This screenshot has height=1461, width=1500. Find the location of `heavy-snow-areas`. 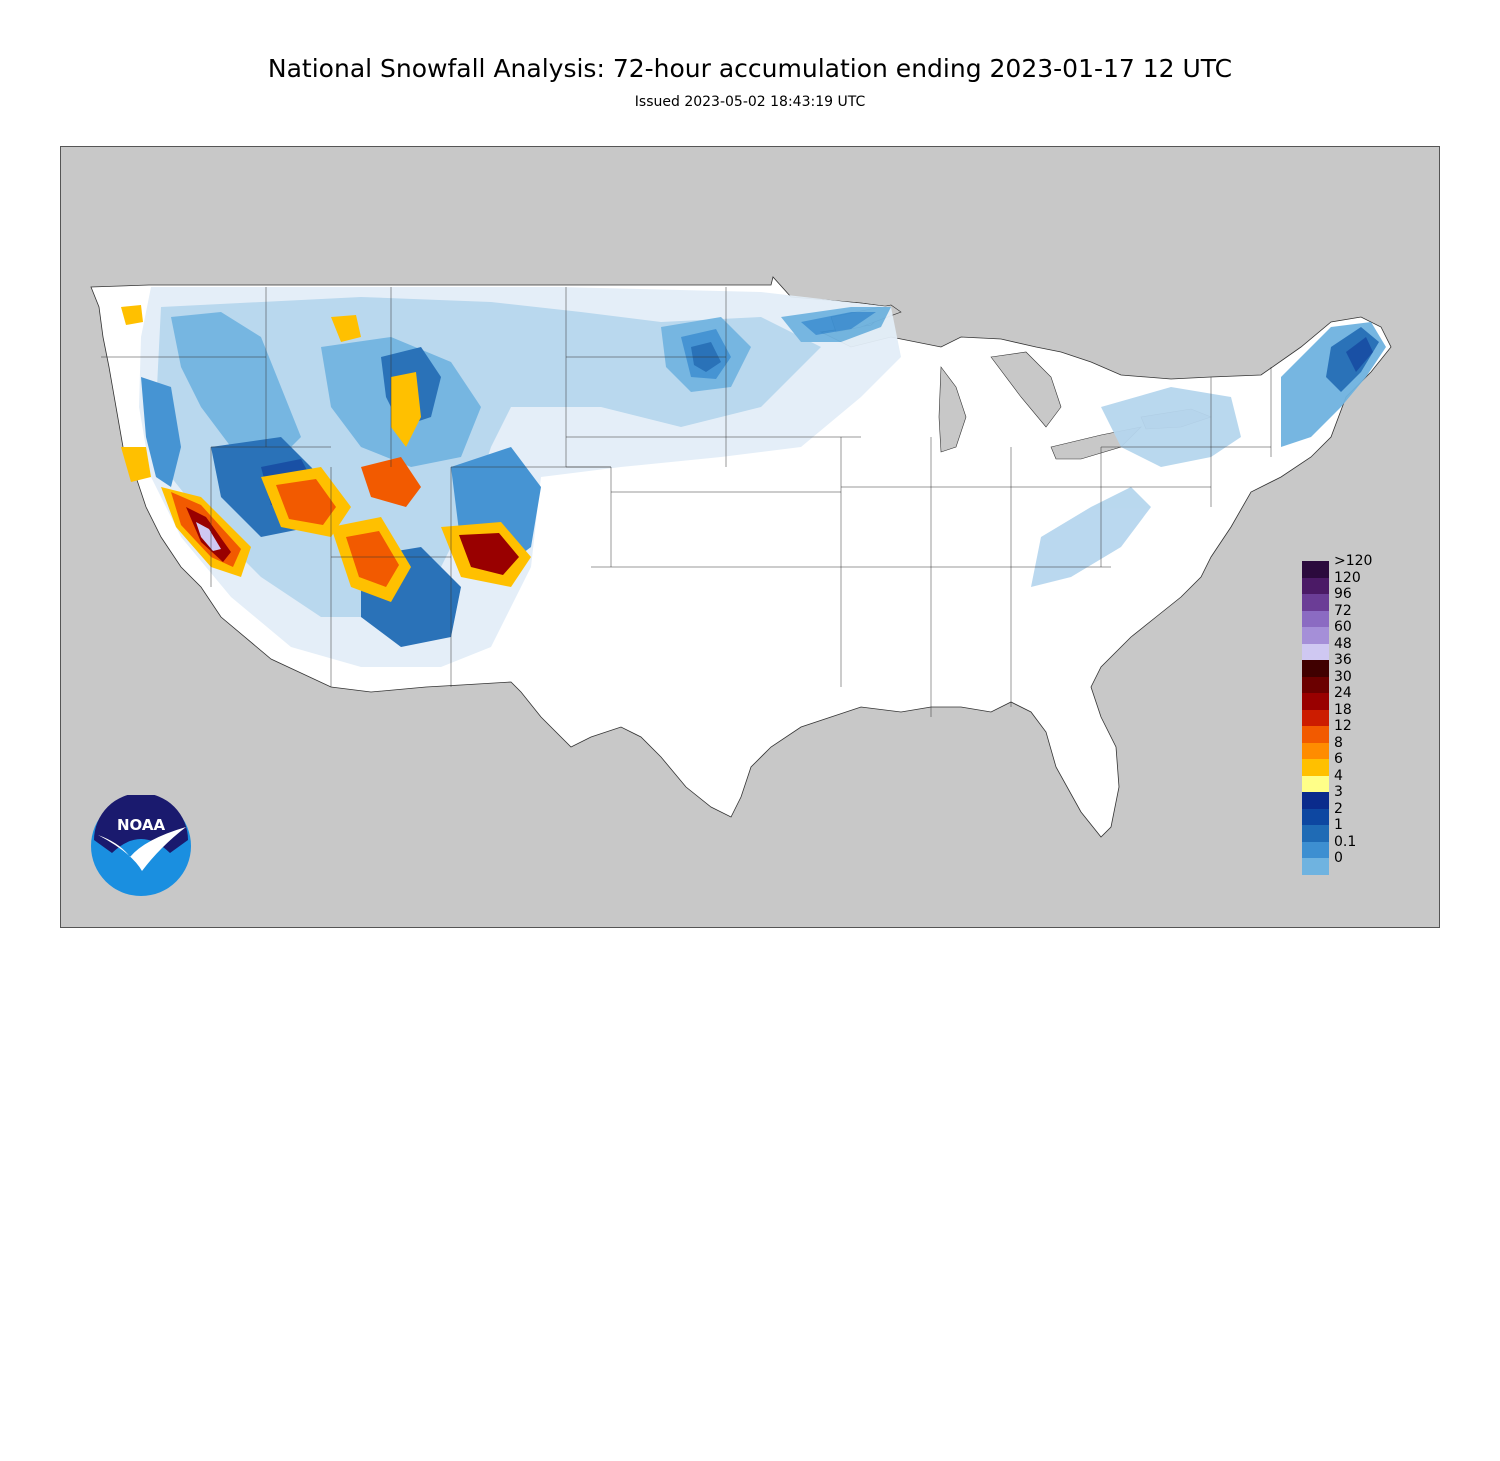

heavy-snow-areas is located at coordinates (326, 453).